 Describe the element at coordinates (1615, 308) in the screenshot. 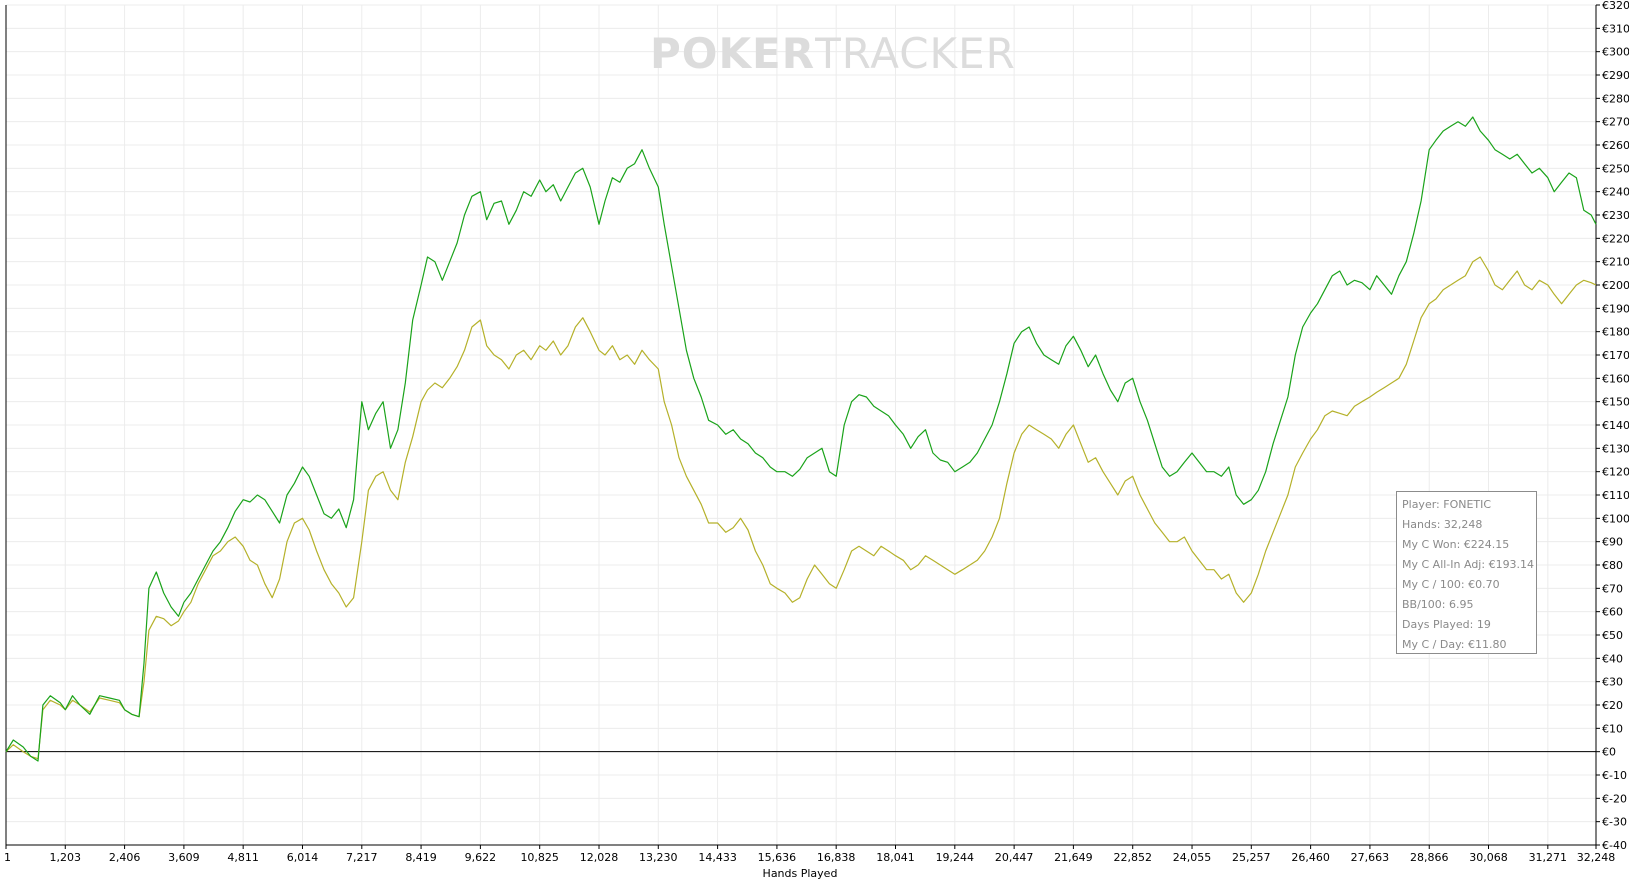

I see `y-tick-label: €190` at that location.